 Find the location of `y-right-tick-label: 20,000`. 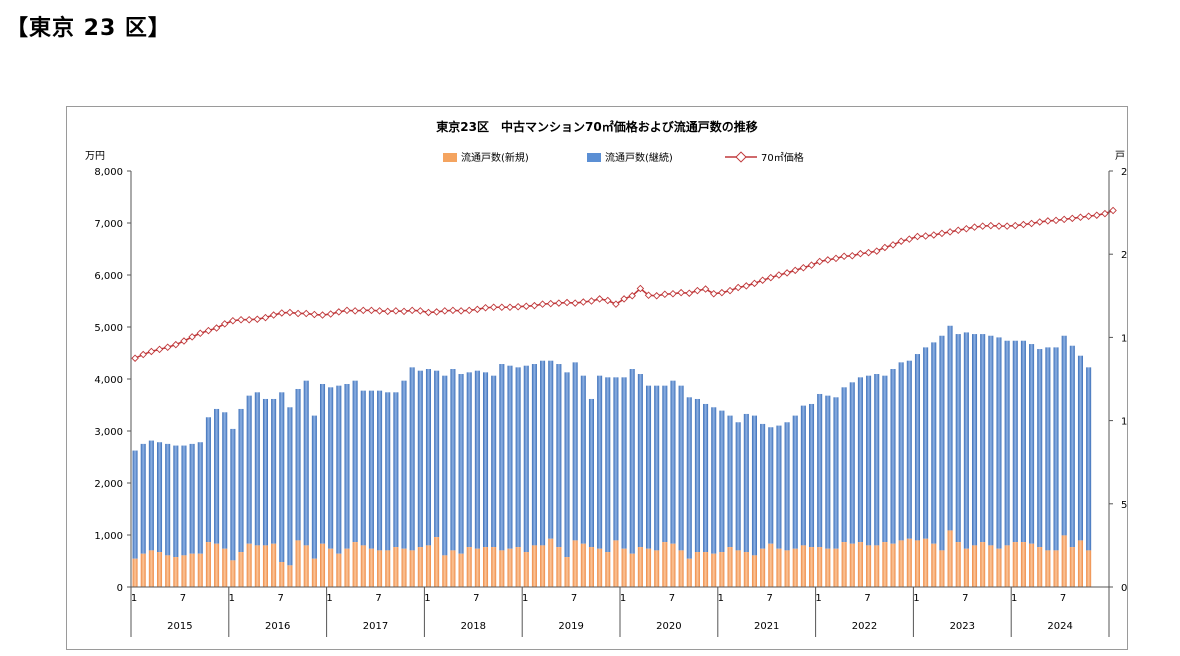

y-right-tick-label: 20,000 is located at coordinates (1124, 255).